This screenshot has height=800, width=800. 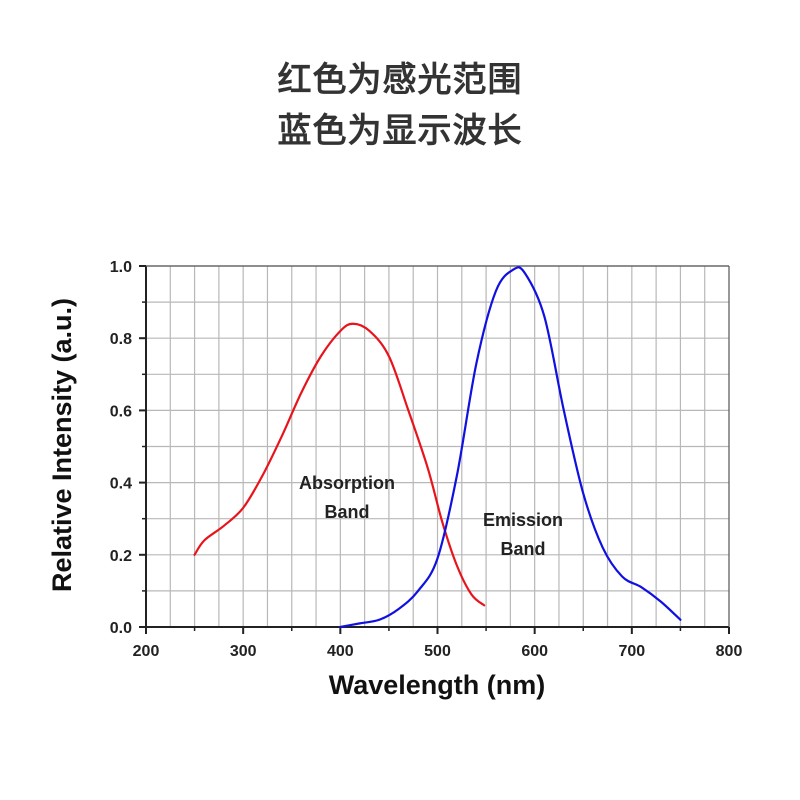 What do you see at coordinates (121, 411) in the screenshot?
I see `y-tick-label: 0.6` at bounding box center [121, 411].